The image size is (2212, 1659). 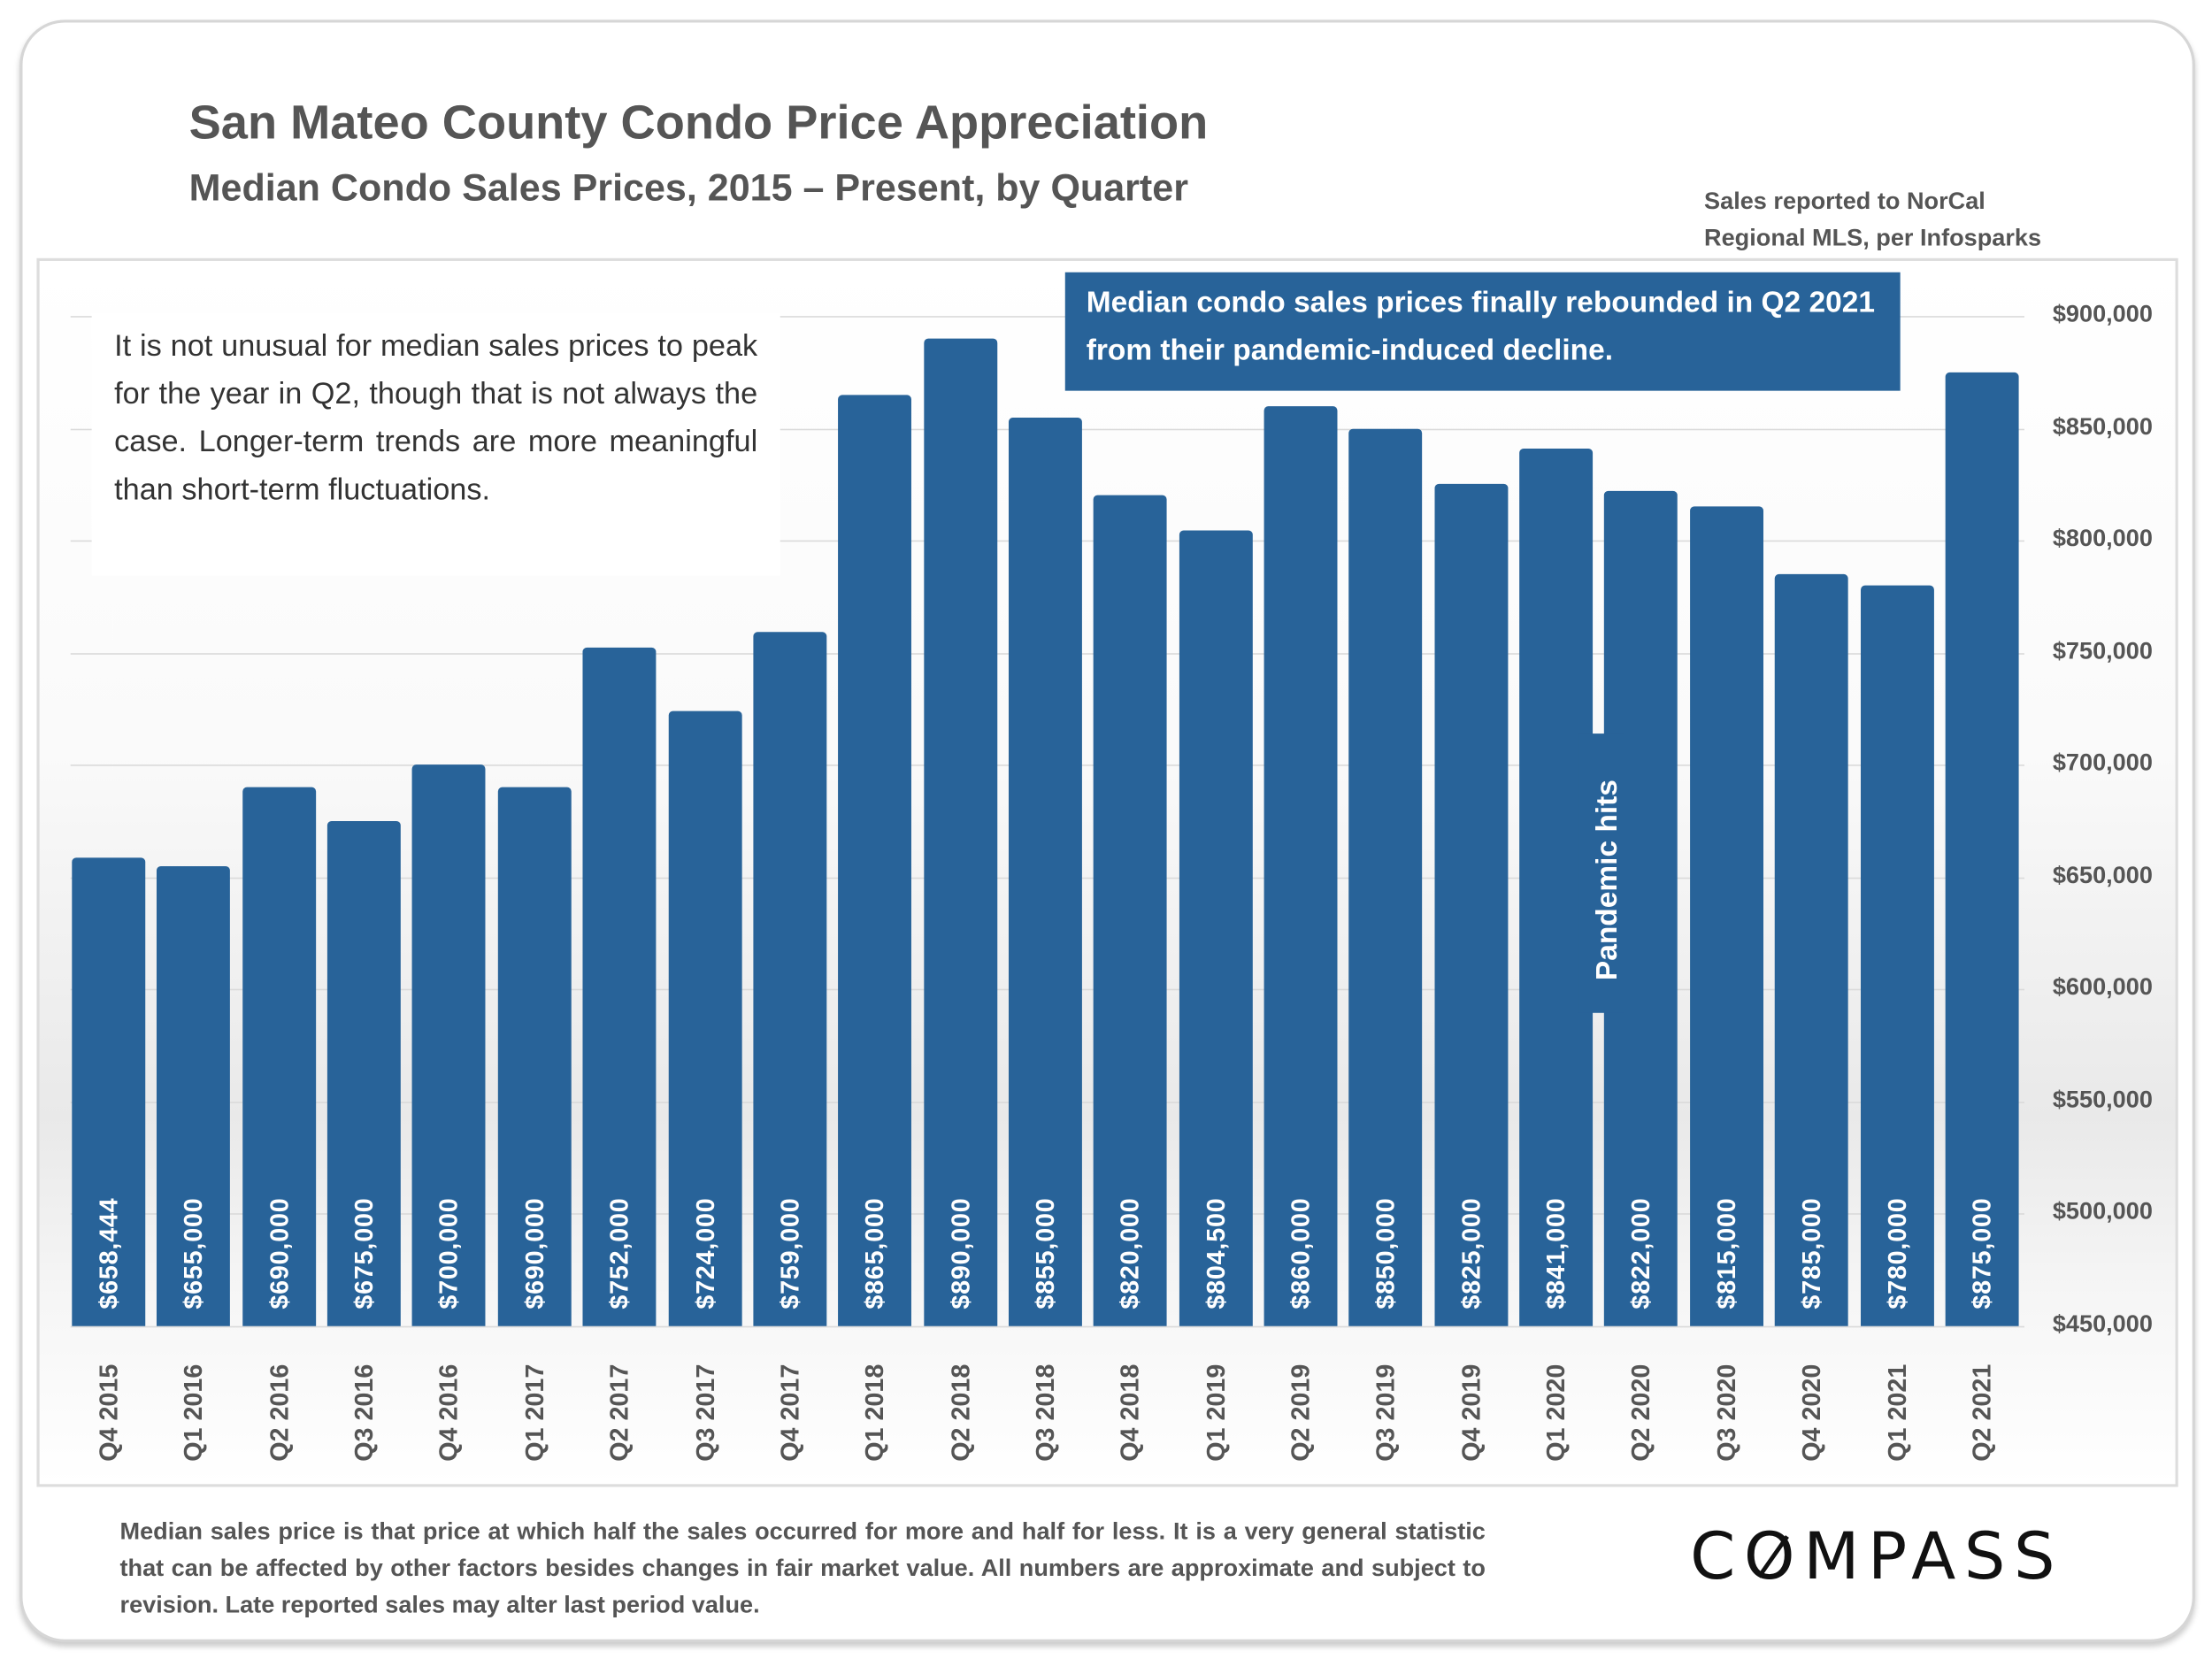 I want to click on bar-value-label: $820,000, so click(x=1131, y=1254).